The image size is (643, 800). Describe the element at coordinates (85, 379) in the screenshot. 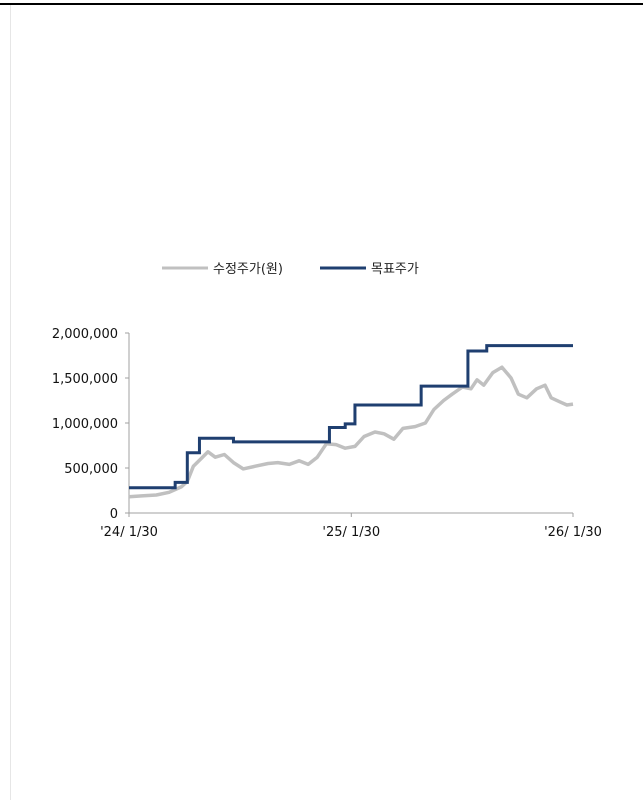

I see `y-tick-label: 1,500,000` at that location.